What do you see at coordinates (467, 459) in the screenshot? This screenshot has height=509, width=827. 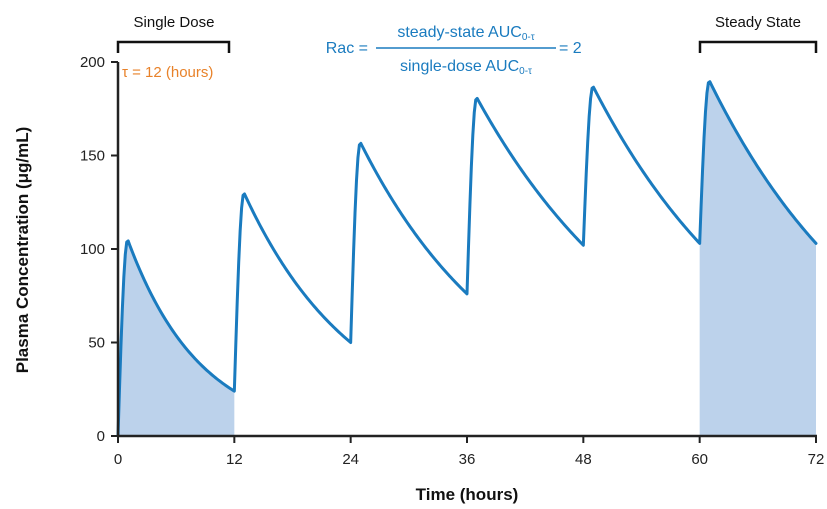 I see `x-tick-label-3: 36` at bounding box center [467, 459].